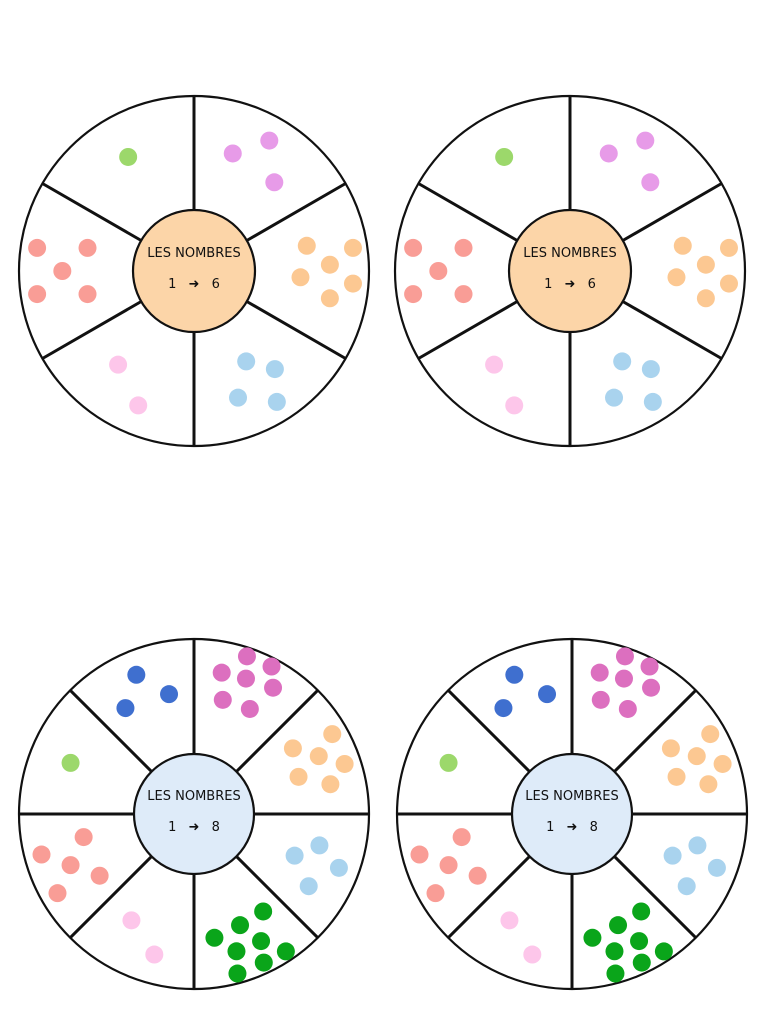 The height and width of the screenshot is (1024, 768). I want to click on range-end: 8, so click(216, 827).